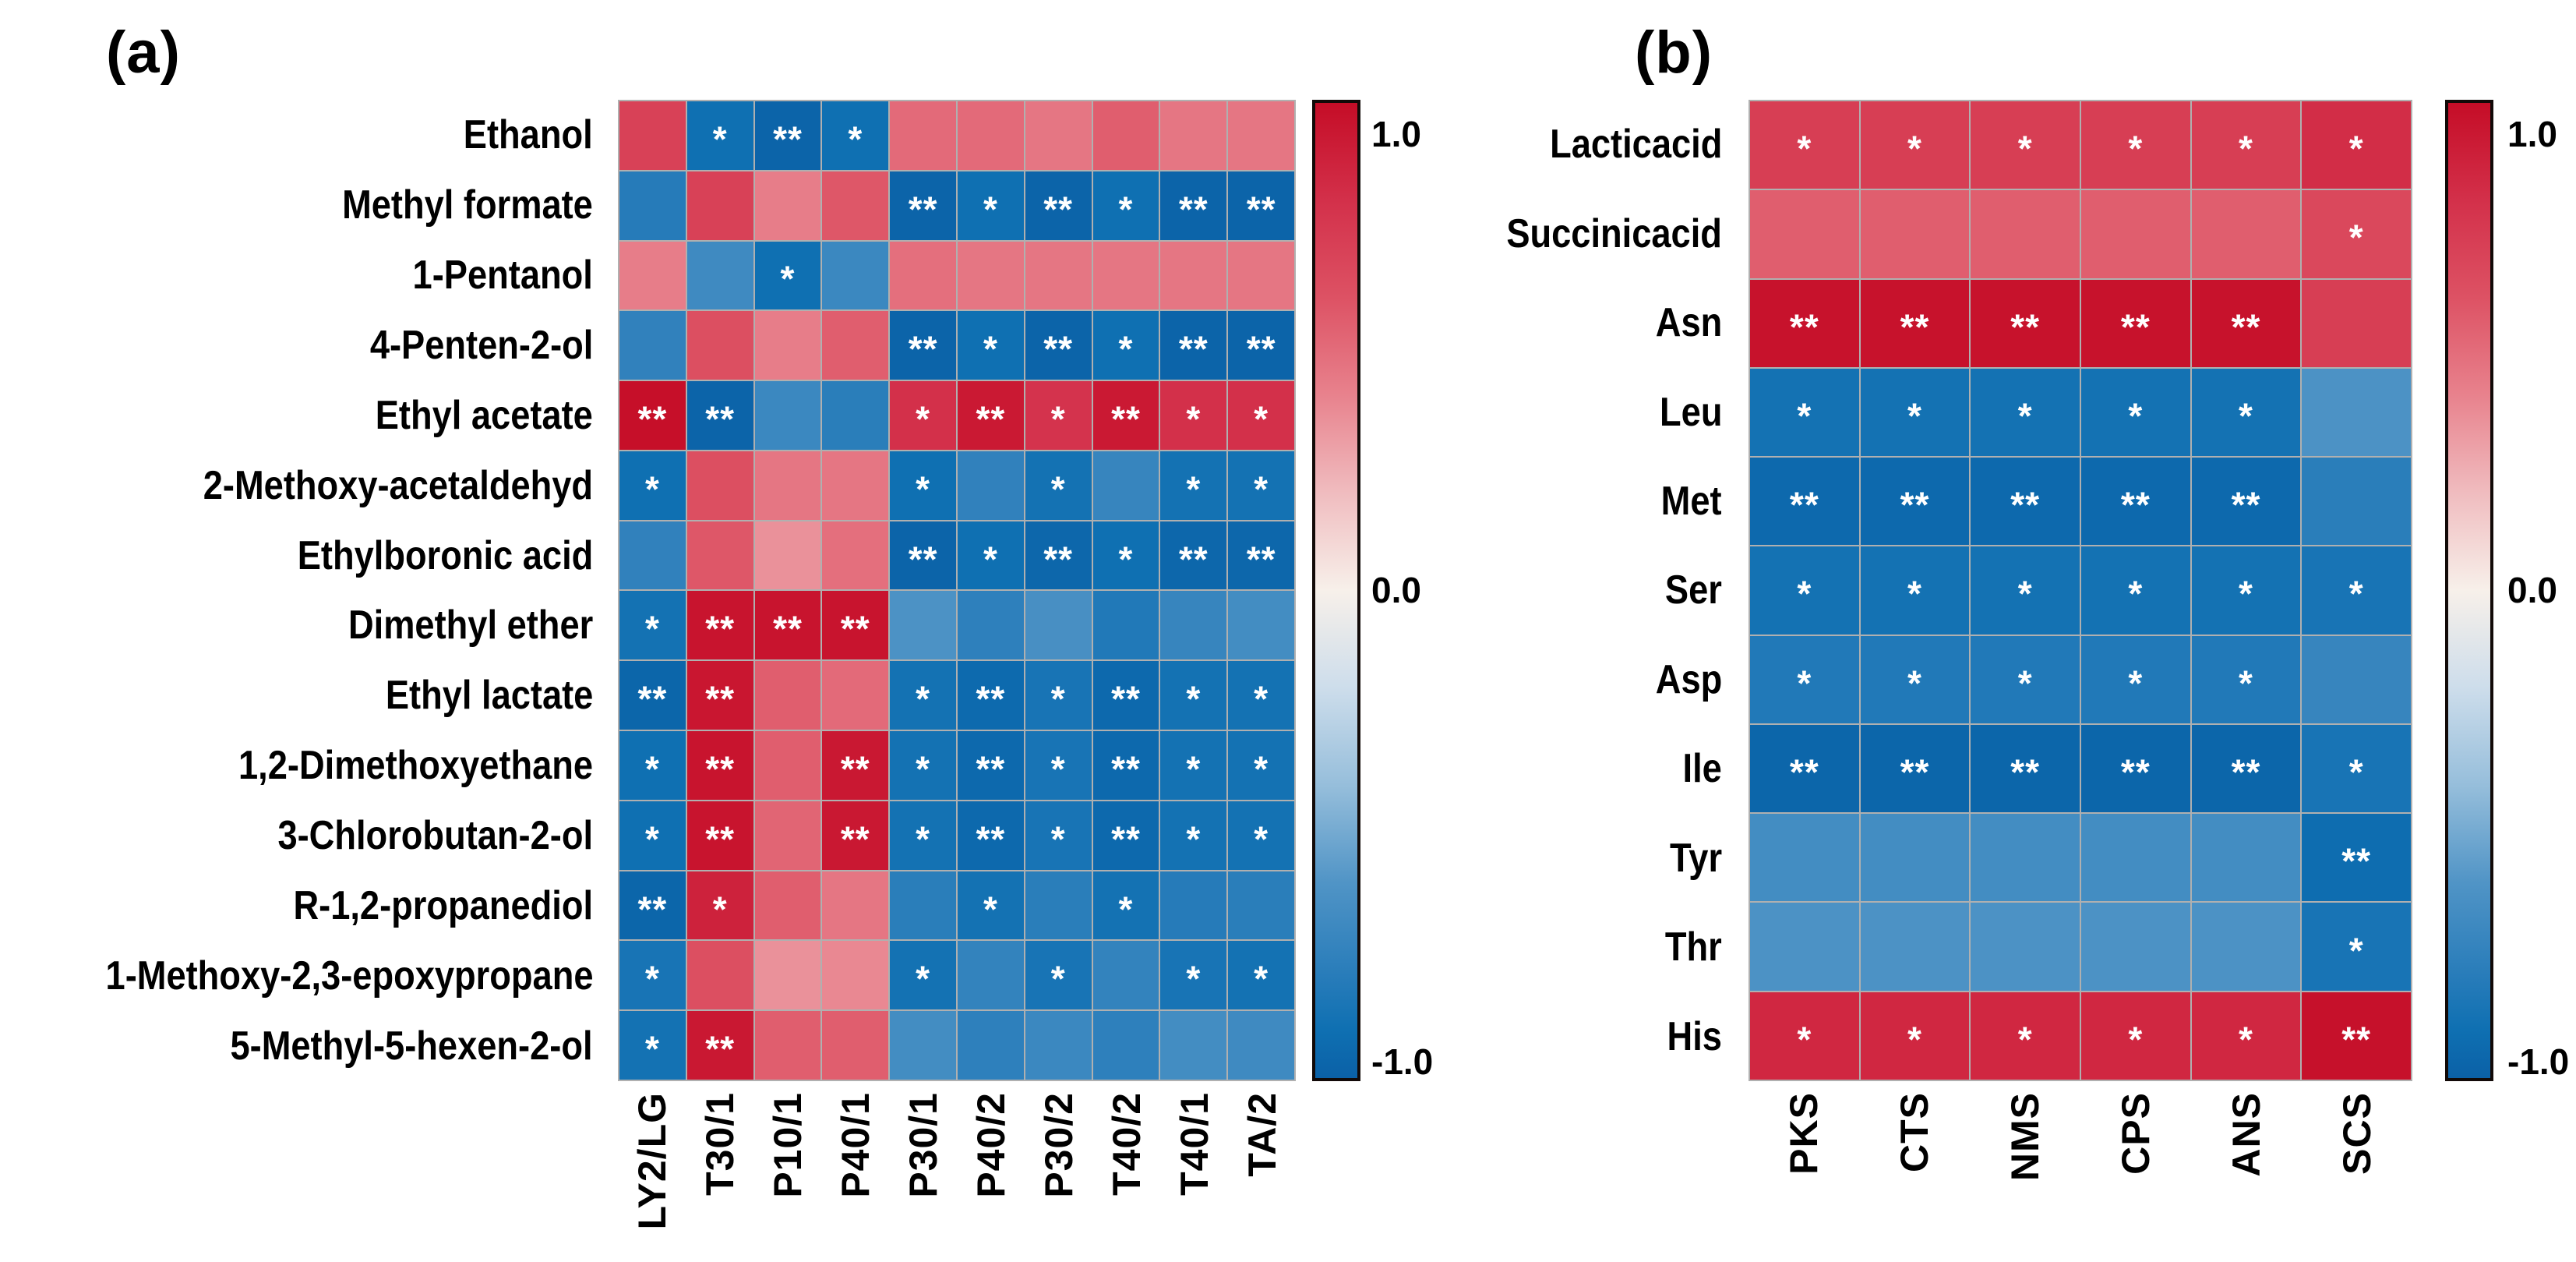 The image size is (2576, 1262). Describe the element at coordinates (652, 765) in the screenshot. I see `heatmap-cell-a-9-0: *` at that location.